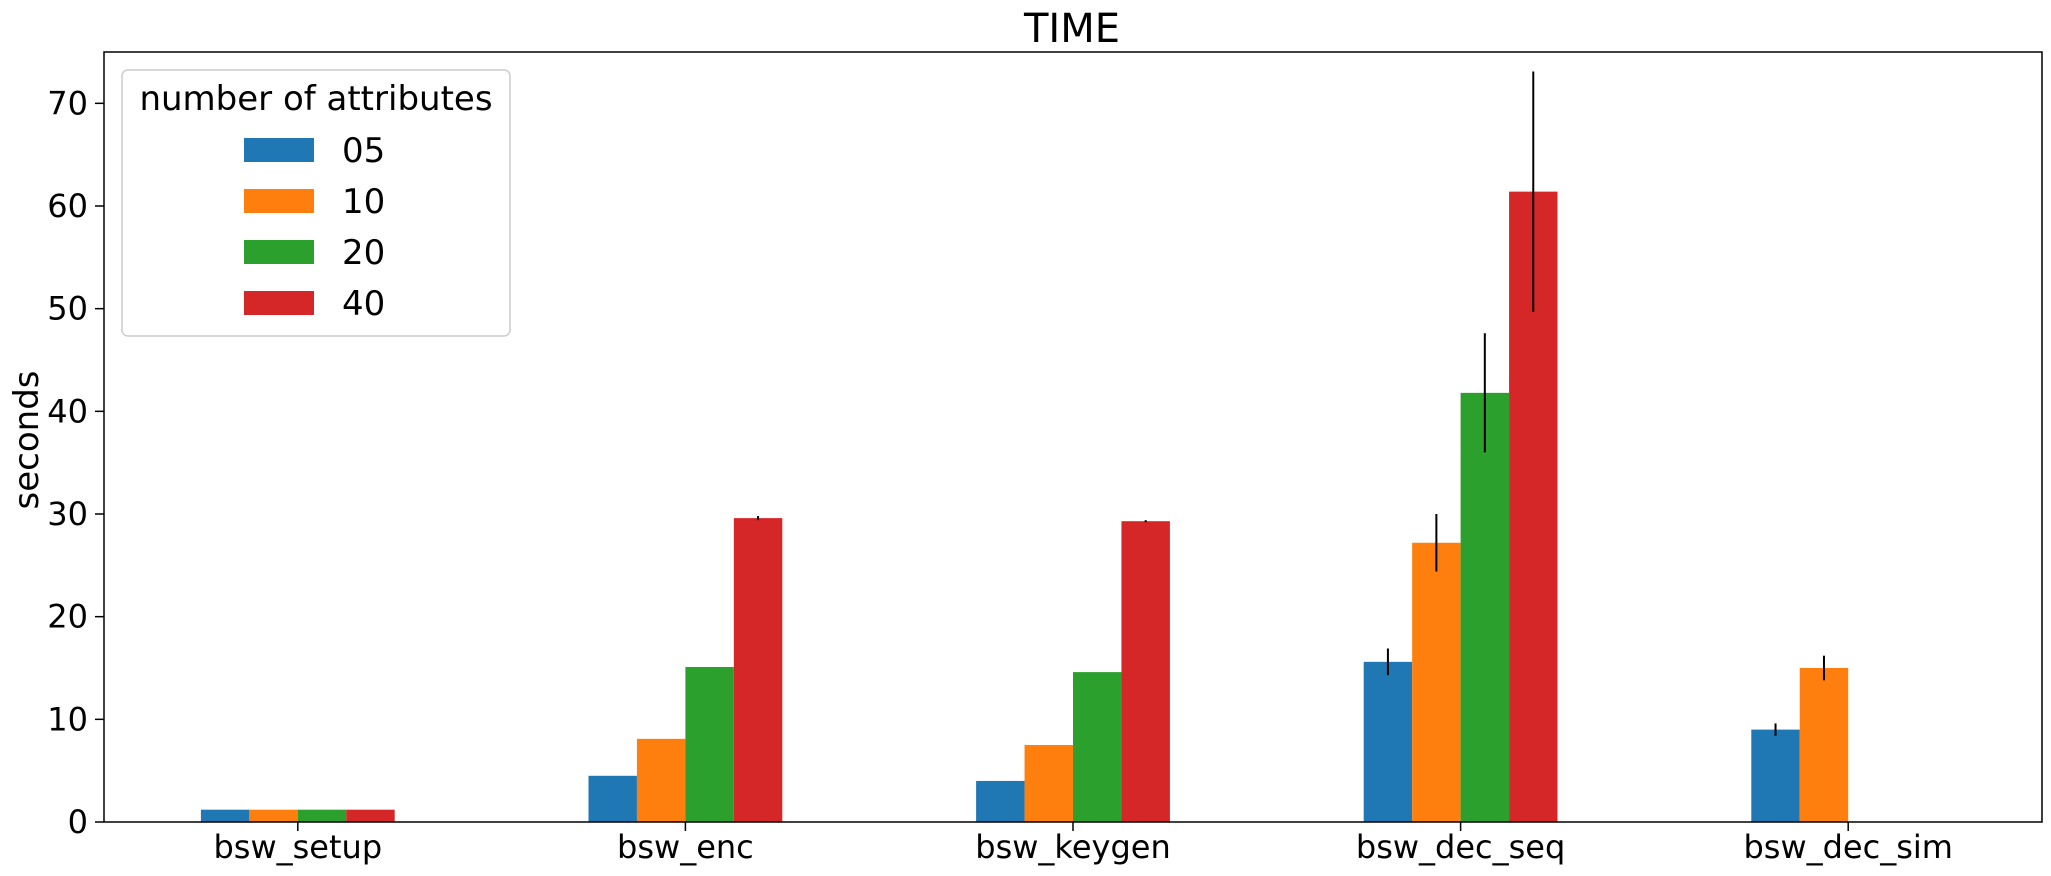 This screenshot has height=876, width=2051. Describe the element at coordinates (1824, 745) in the screenshot. I see `bar-10-bsw_dec_sim` at that location.